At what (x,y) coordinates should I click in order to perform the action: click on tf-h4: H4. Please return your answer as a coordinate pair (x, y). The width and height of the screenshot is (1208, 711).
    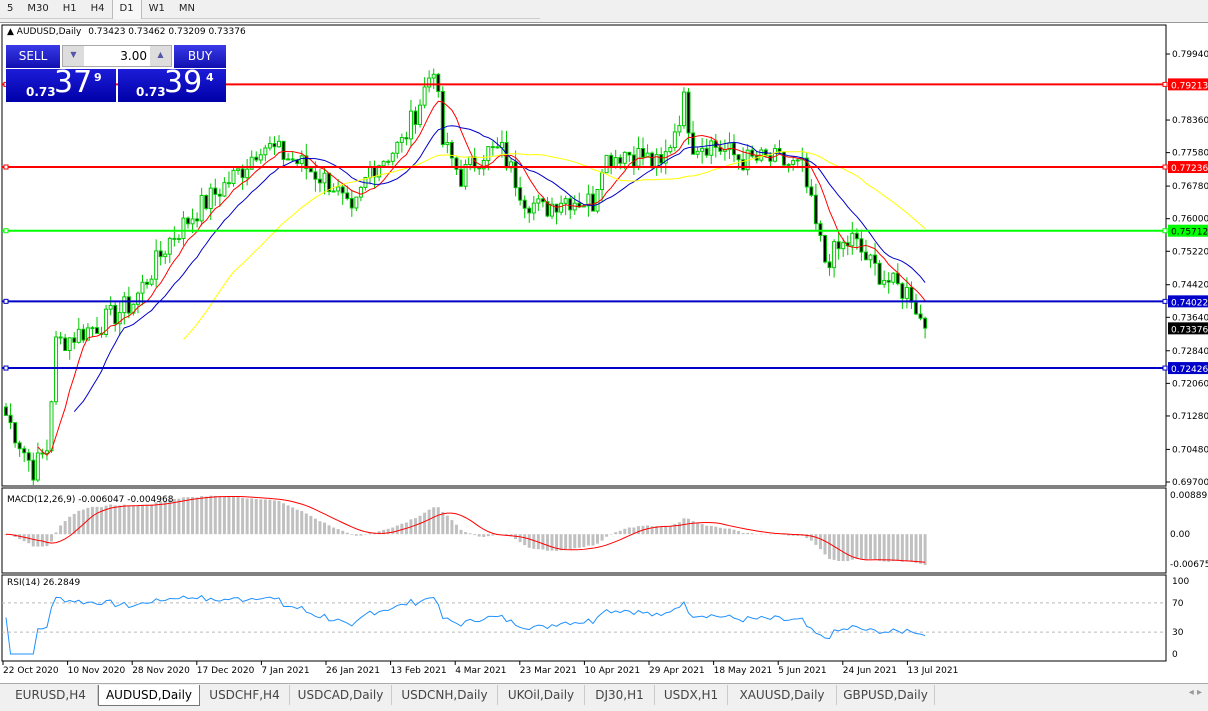
    Looking at the image, I should click on (97, 8).